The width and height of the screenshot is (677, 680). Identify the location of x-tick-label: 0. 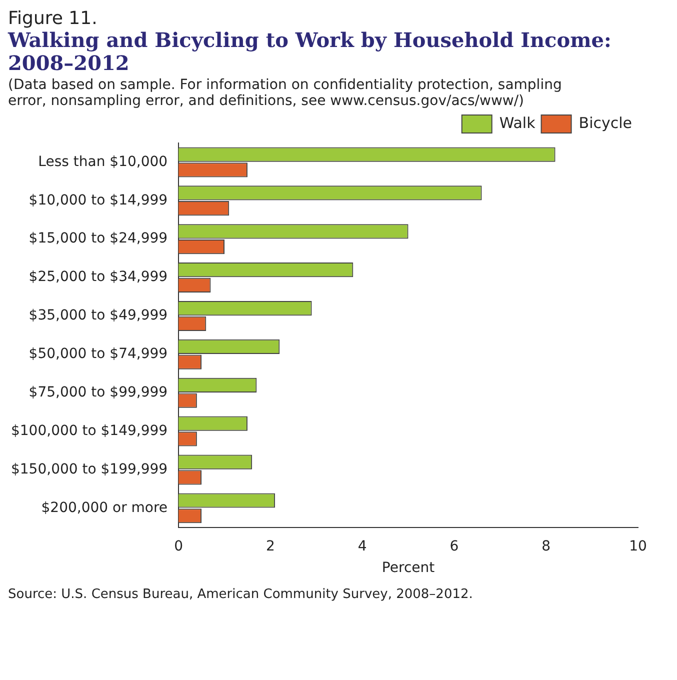
(179, 546).